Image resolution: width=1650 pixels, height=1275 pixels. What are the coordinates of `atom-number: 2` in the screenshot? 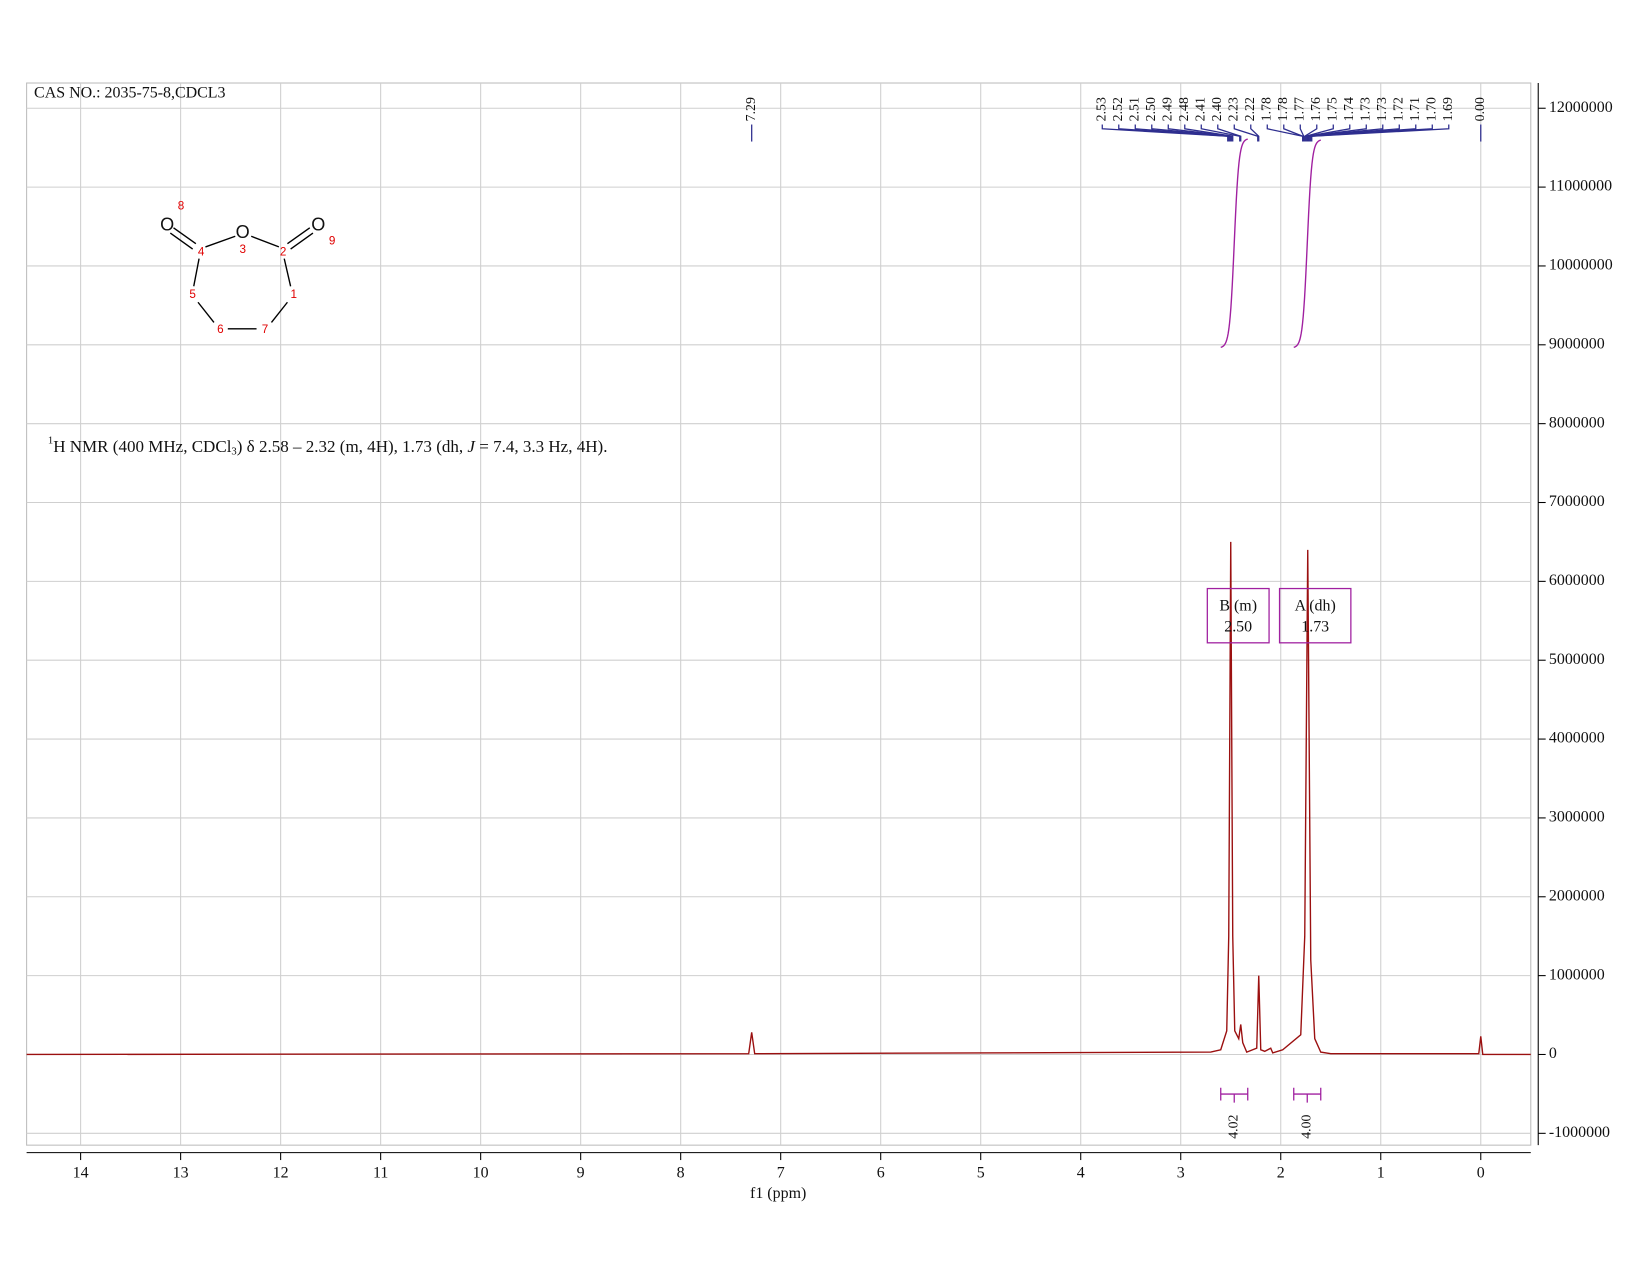 It's located at (283, 251).